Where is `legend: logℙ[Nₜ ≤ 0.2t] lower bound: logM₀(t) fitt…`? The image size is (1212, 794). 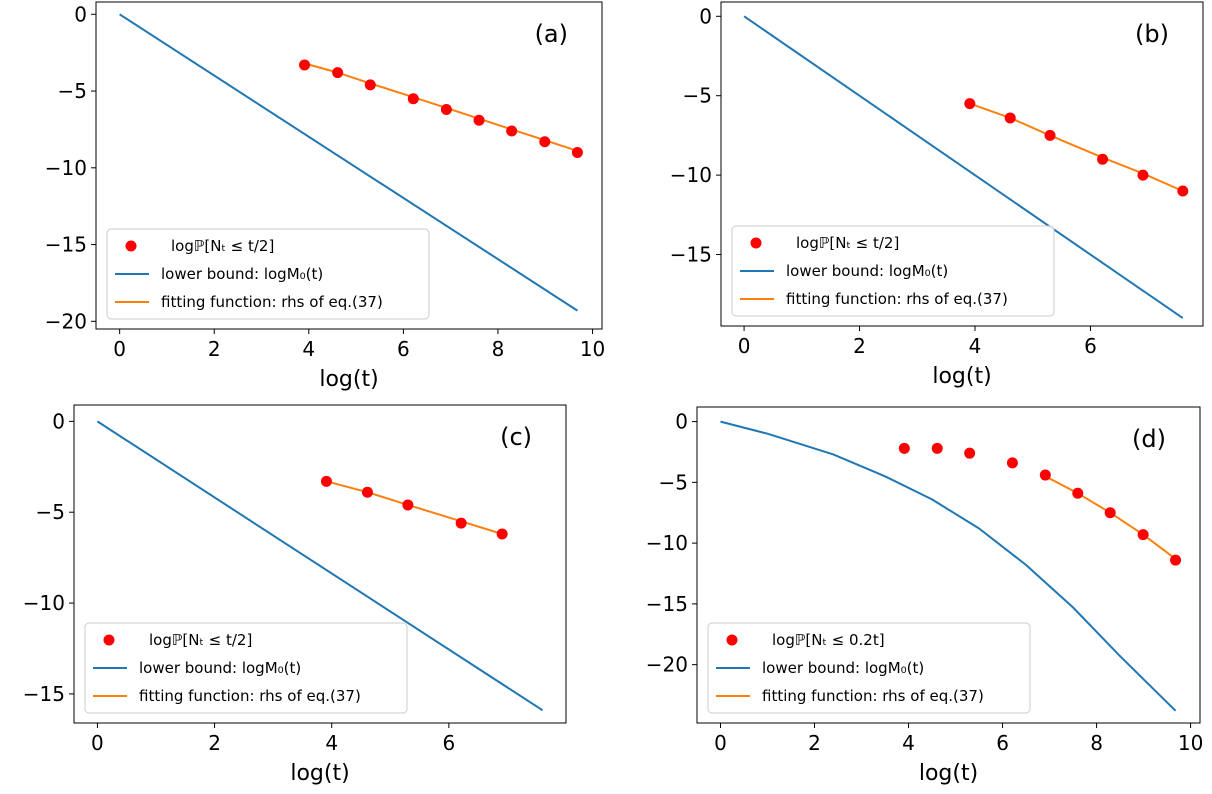
legend: logℙ[Nₜ ≤ 0.2t] lower bound: logM₀(t) fitt… is located at coordinates (869, 668).